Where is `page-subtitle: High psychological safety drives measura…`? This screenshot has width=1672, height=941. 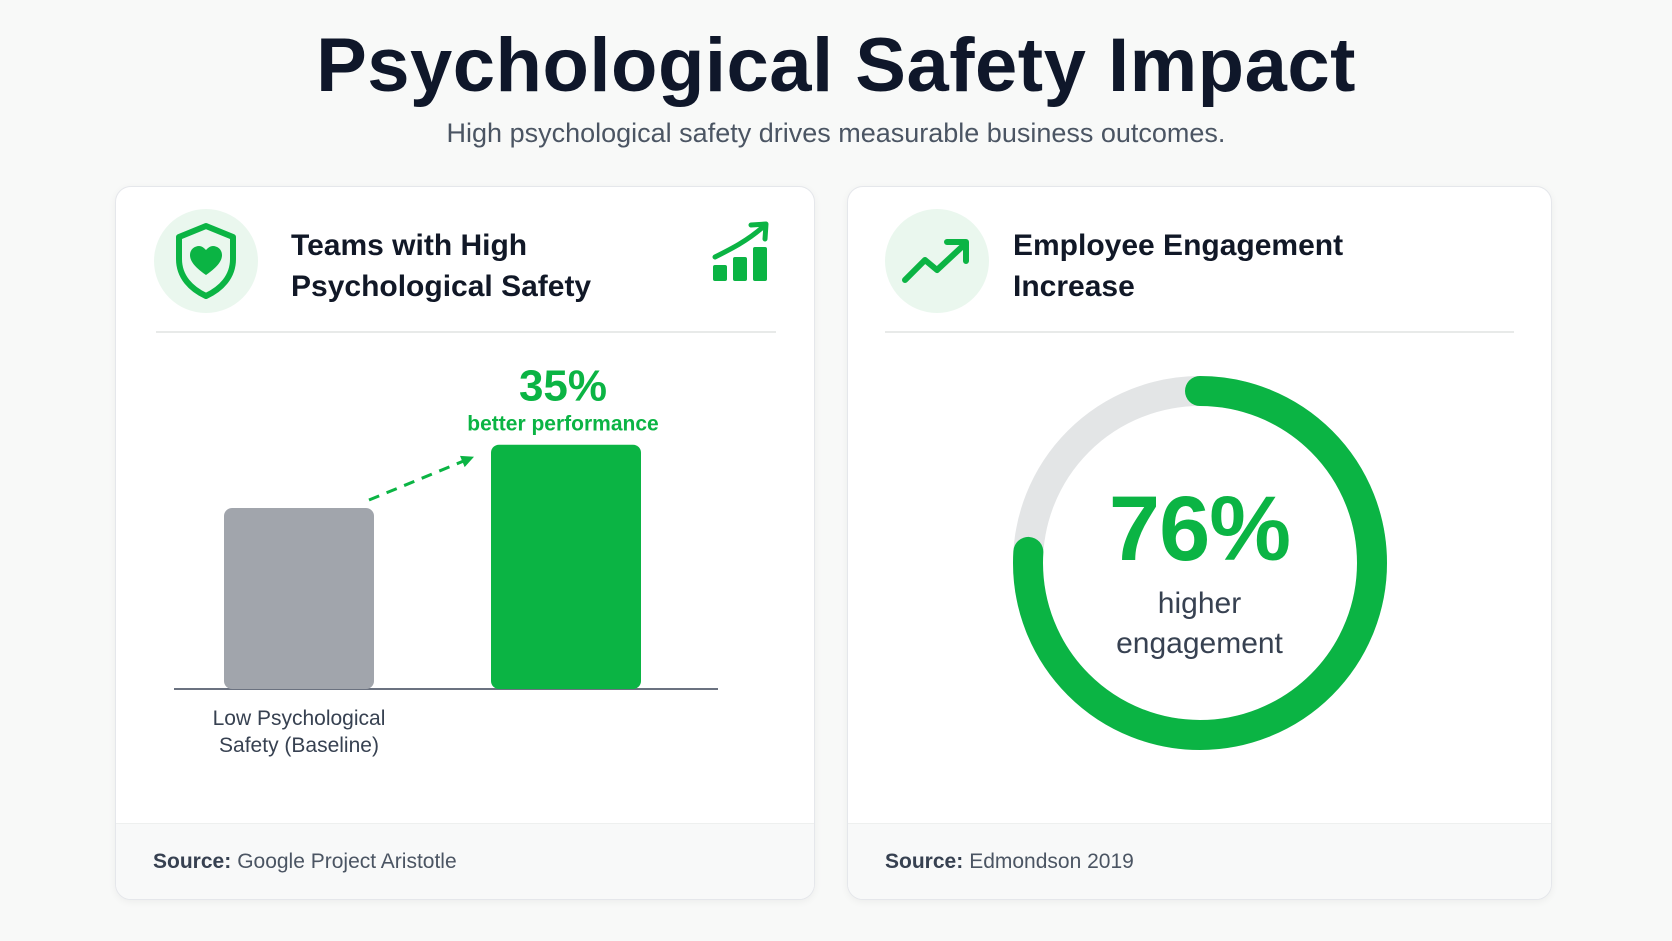
page-subtitle: High psychological safety drives measura… is located at coordinates (836, 133).